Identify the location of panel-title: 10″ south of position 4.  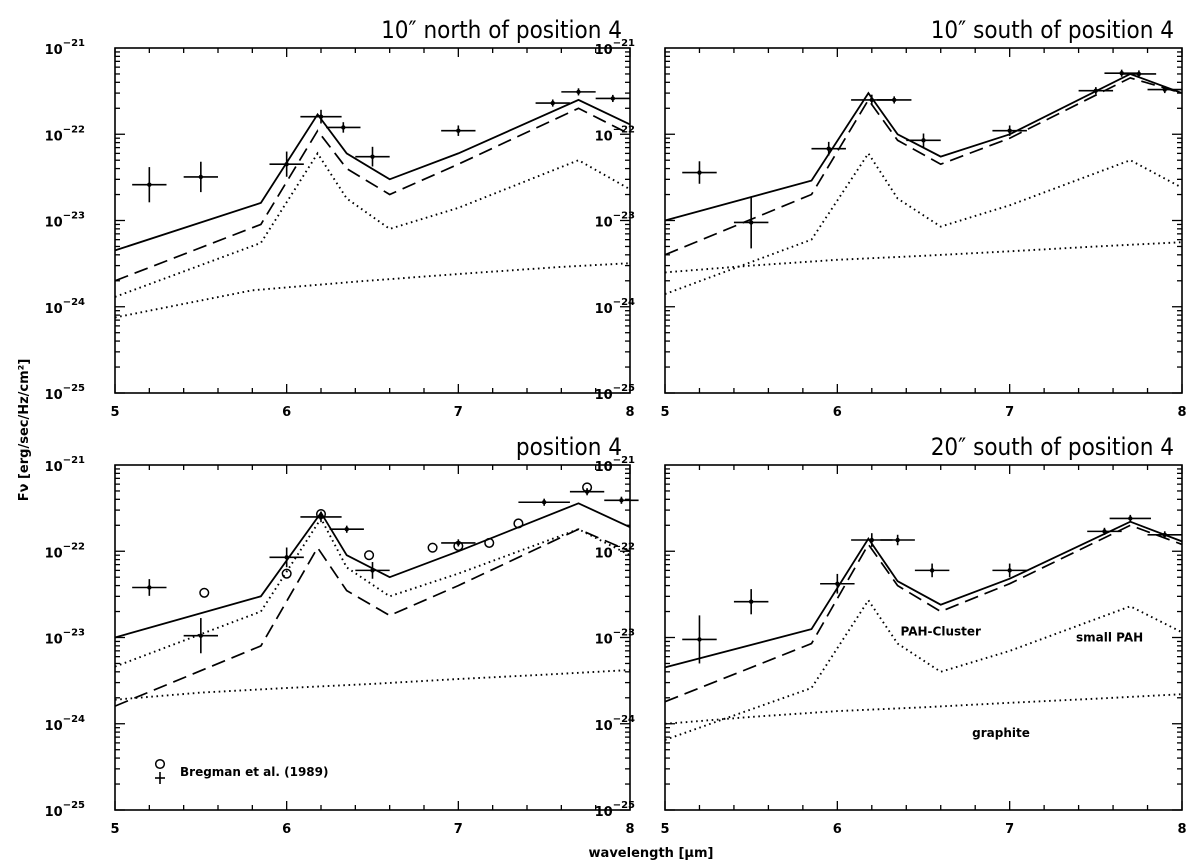
(1052, 30).